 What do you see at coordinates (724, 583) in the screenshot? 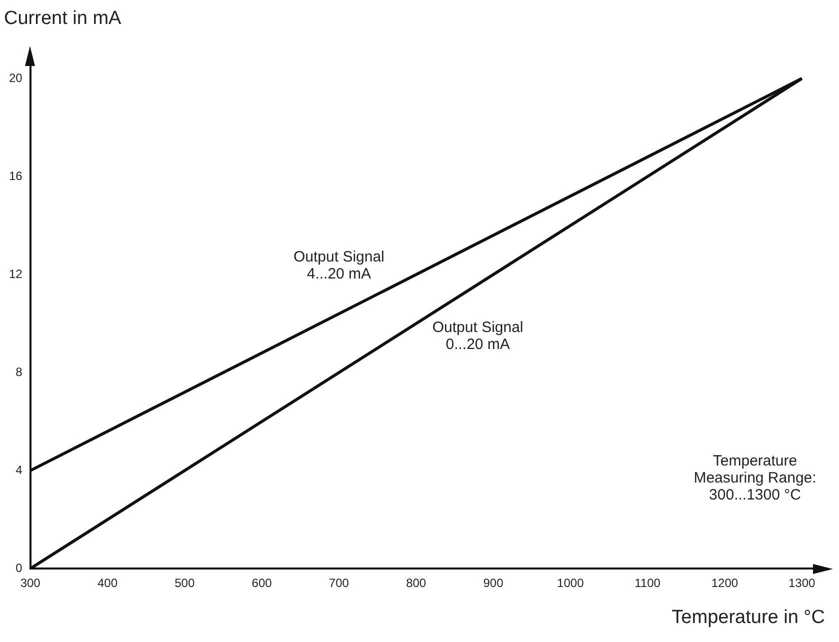
I see `x-tick-label: 1200` at bounding box center [724, 583].